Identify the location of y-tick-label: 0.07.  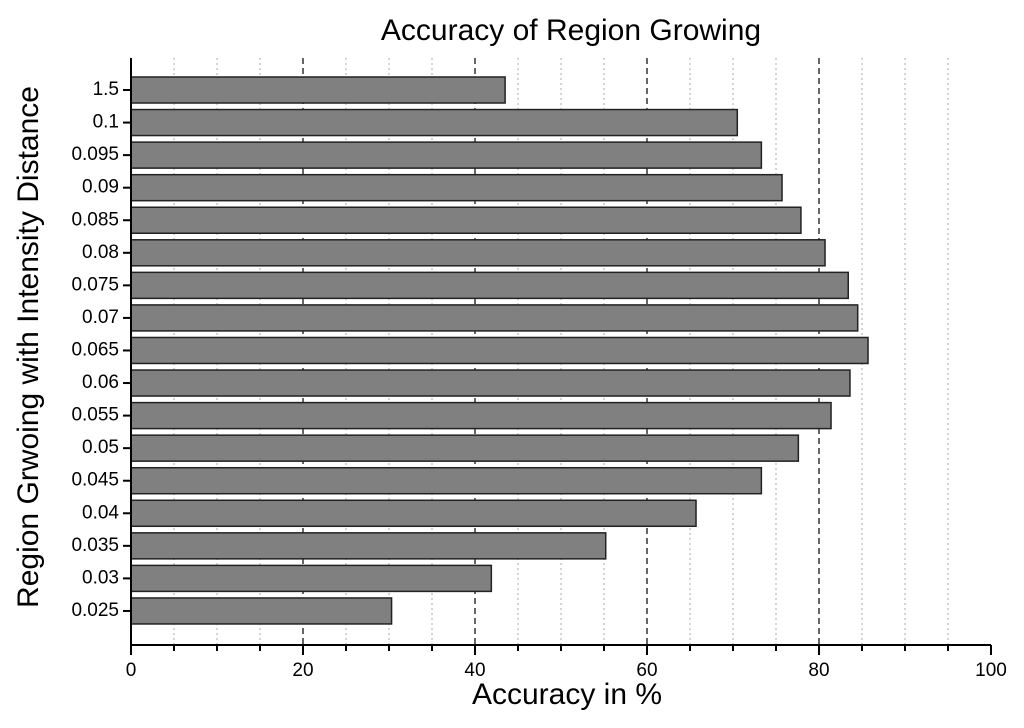
(100, 317).